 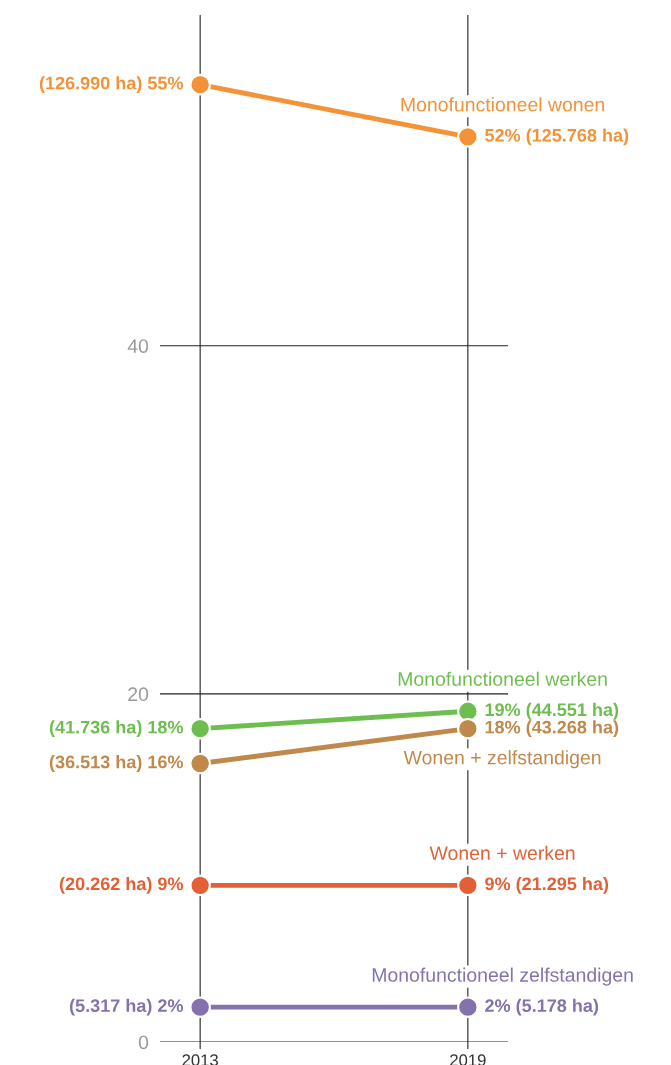 What do you see at coordinates (552, 729) in the screenshot?
I see `data-label: 18% (43.268 ha)` at bounding box center [552, 729].